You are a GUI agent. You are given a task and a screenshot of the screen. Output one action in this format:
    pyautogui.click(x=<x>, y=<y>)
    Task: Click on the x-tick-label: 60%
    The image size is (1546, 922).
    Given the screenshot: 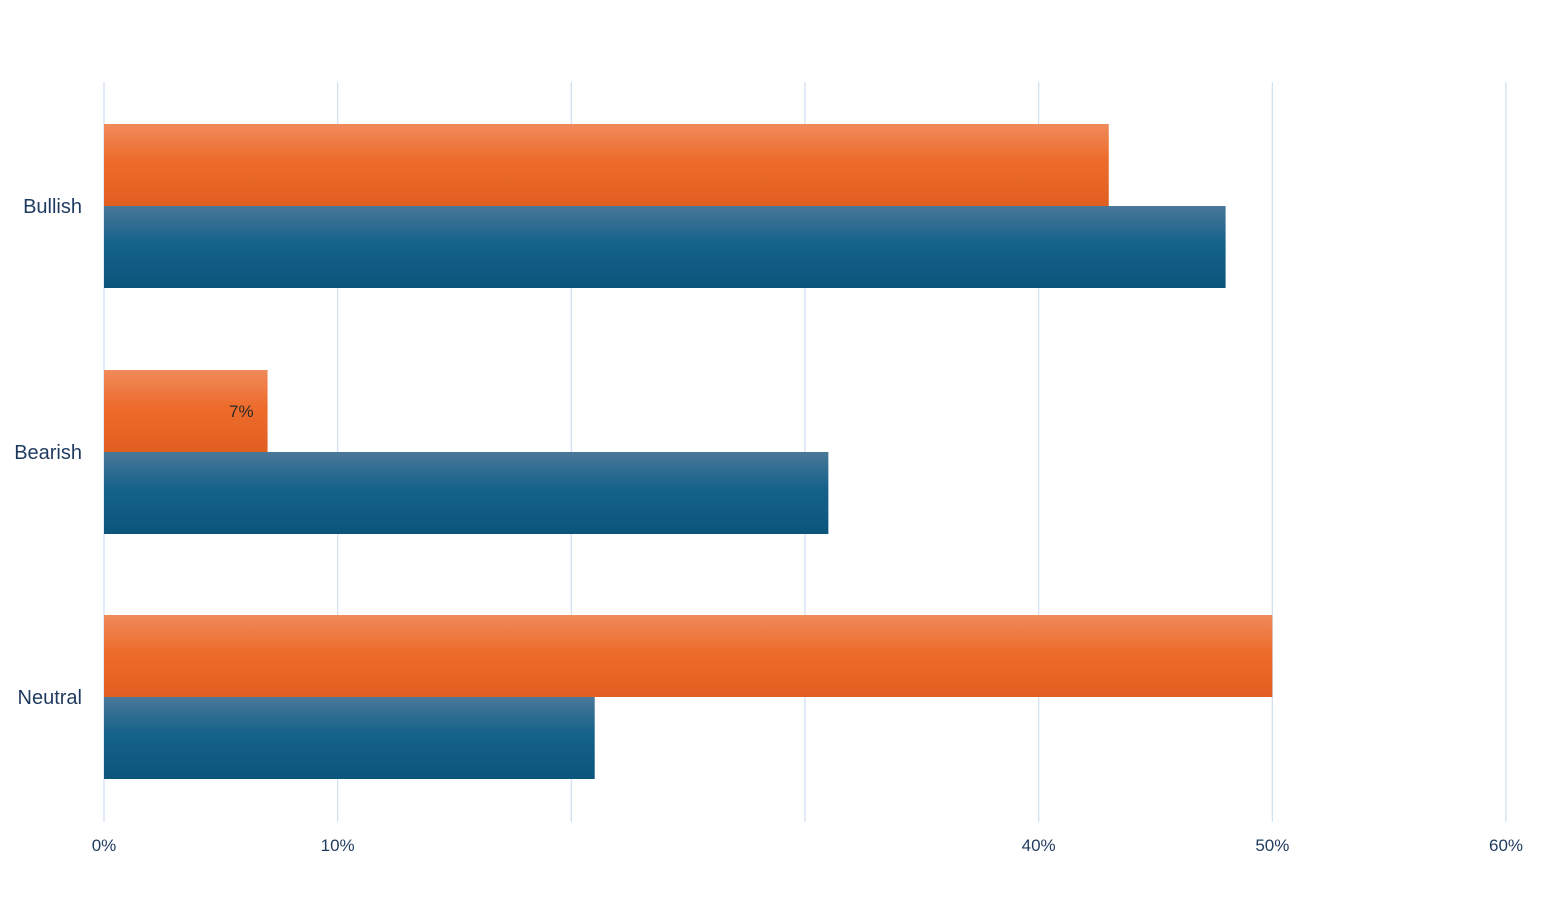 What is the action you would take?
    pyautogui.click(x=1506, y=845)
    